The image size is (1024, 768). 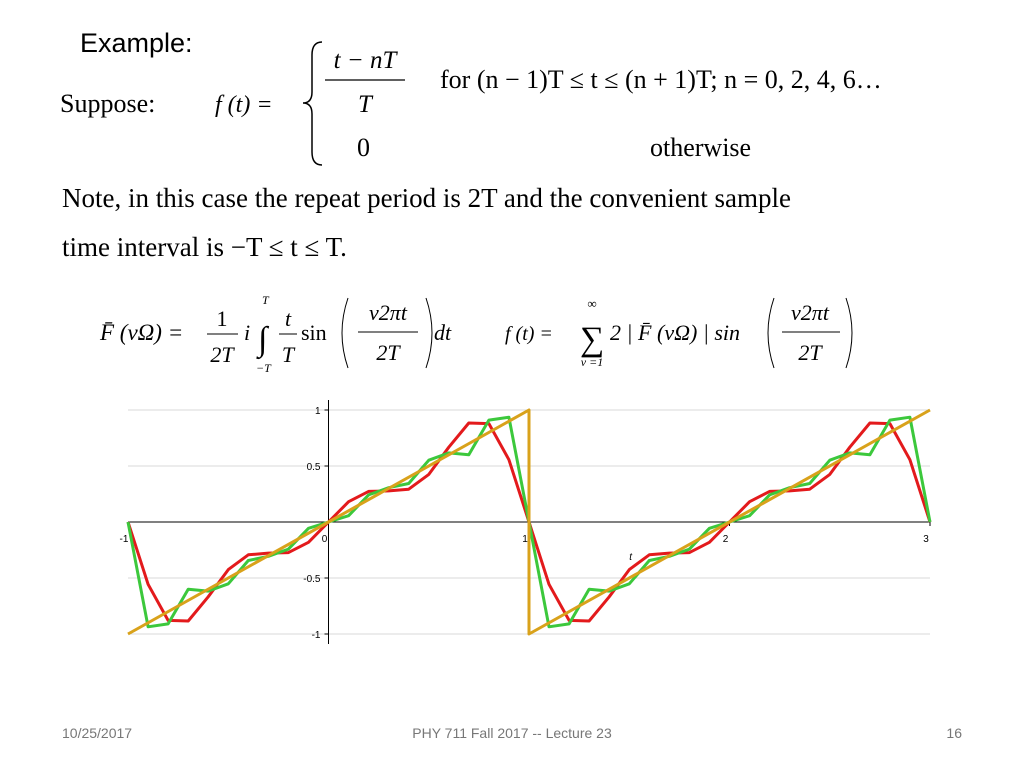 What do you see at coordinates (244, 105) in the screenshot?
I see `lhs: f (t) =` at bounding box center [244, 105].